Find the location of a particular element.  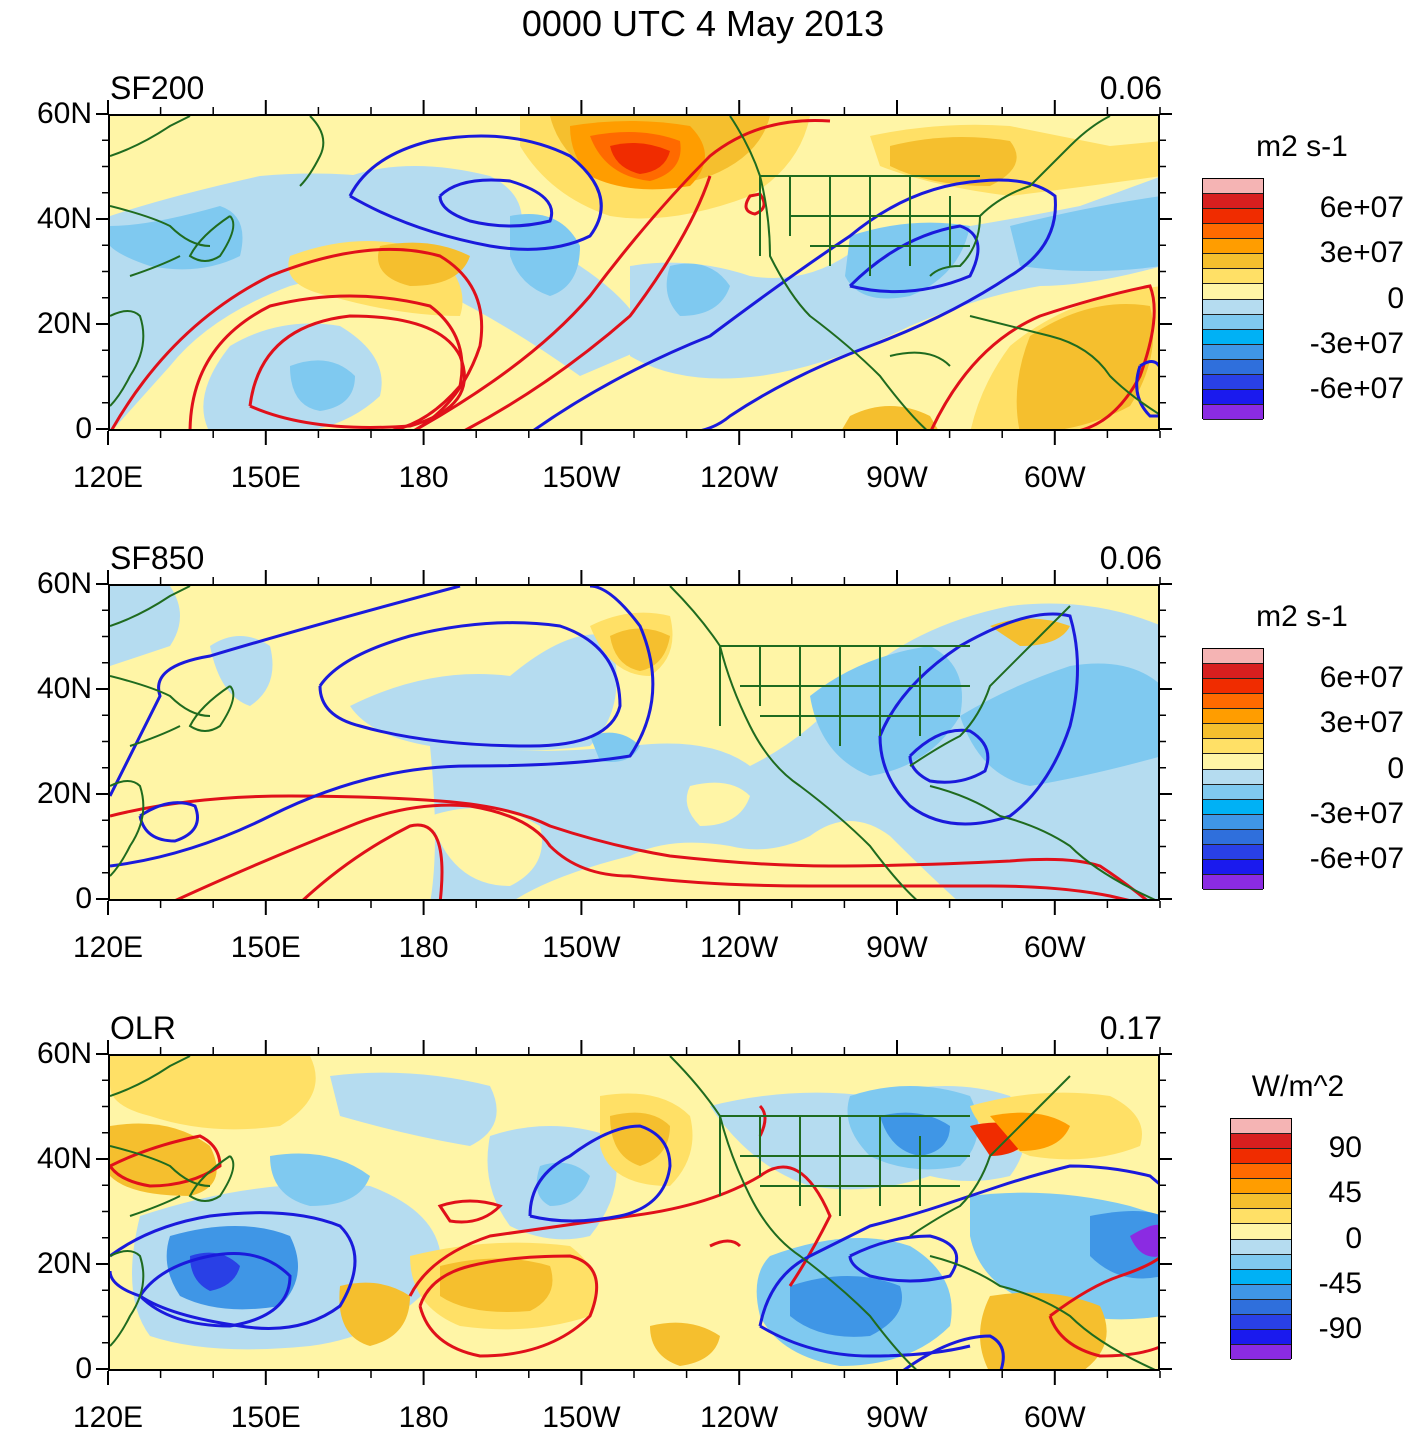

panel-sf850-value: 0.06 is located at coordinates (1130, 558).